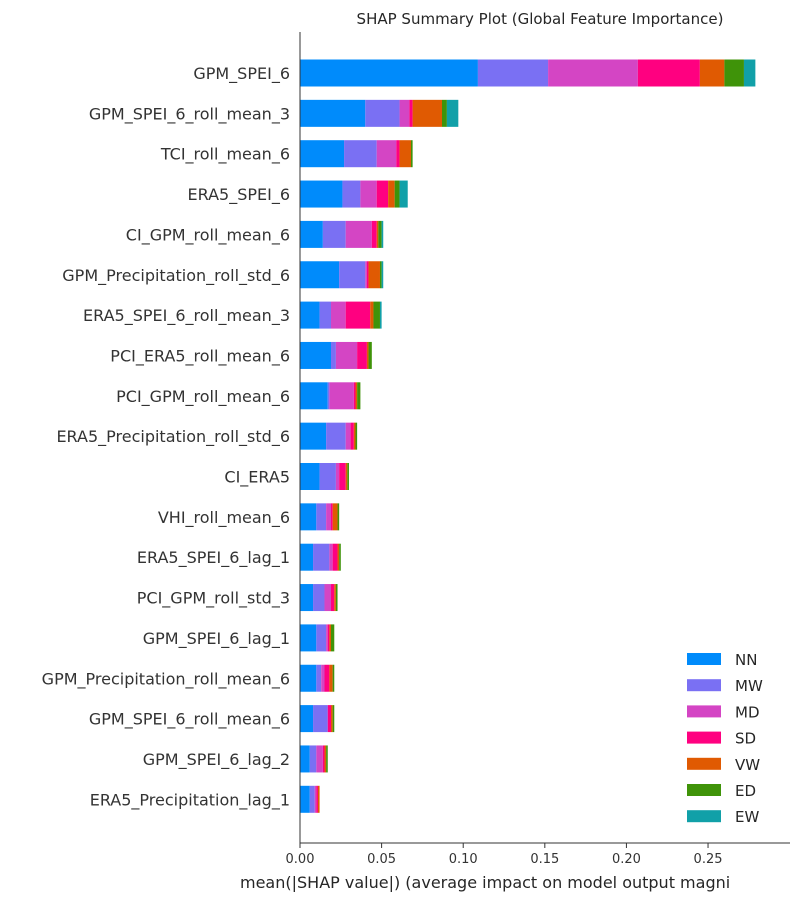 The width and height of the screenshot is (790, 900). Describe the element at coordinates (725, 738) in the screenshot. I see `legend: NN MW MD SD VW ED EW` at that location.